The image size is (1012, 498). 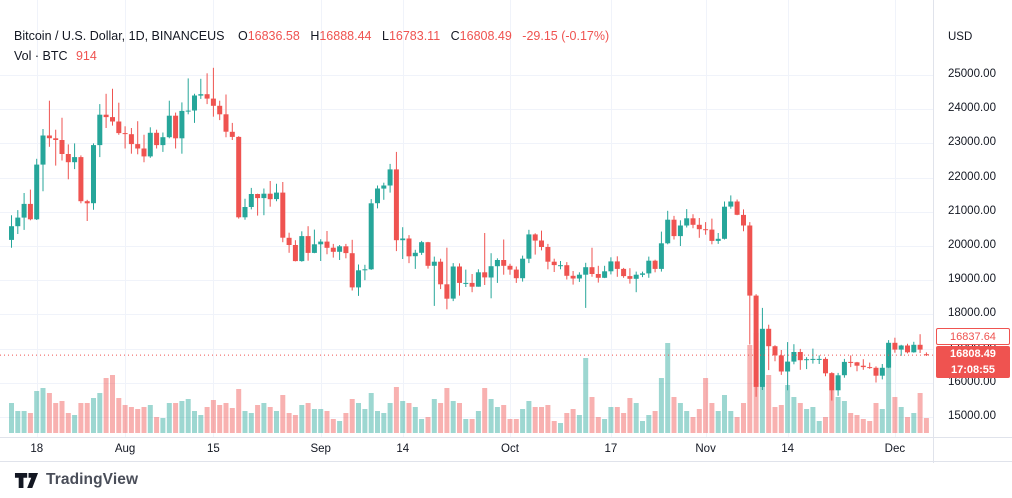 I want to click on change-value: -29.15 (-0.17%), so click(x=566, y=36).